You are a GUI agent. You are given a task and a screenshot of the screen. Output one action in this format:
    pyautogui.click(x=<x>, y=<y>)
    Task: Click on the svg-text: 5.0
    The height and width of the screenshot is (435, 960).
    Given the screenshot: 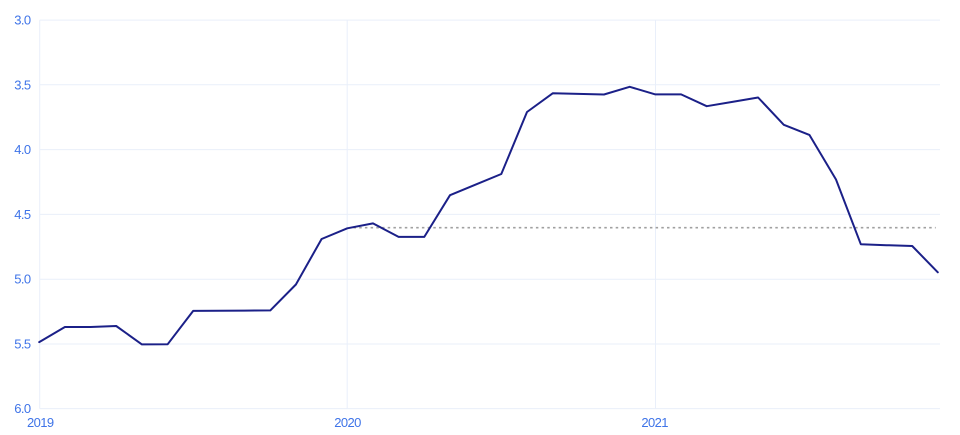 What is the action you would take?
    pyautogui.click(x=22, y=279)
    